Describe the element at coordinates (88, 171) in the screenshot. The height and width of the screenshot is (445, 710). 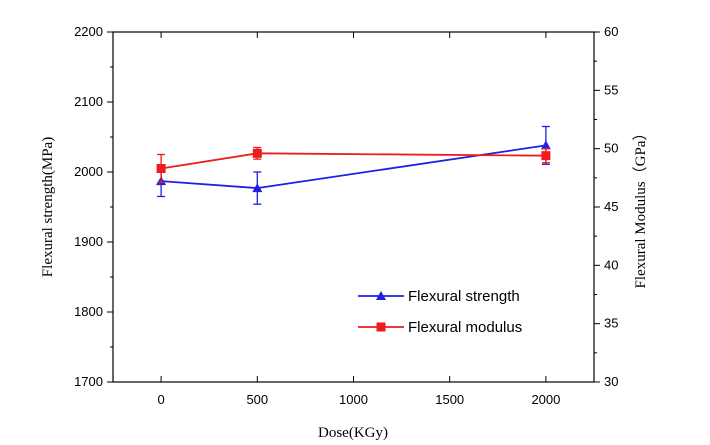
I see `y-tick-label-left: 2000` at that location.